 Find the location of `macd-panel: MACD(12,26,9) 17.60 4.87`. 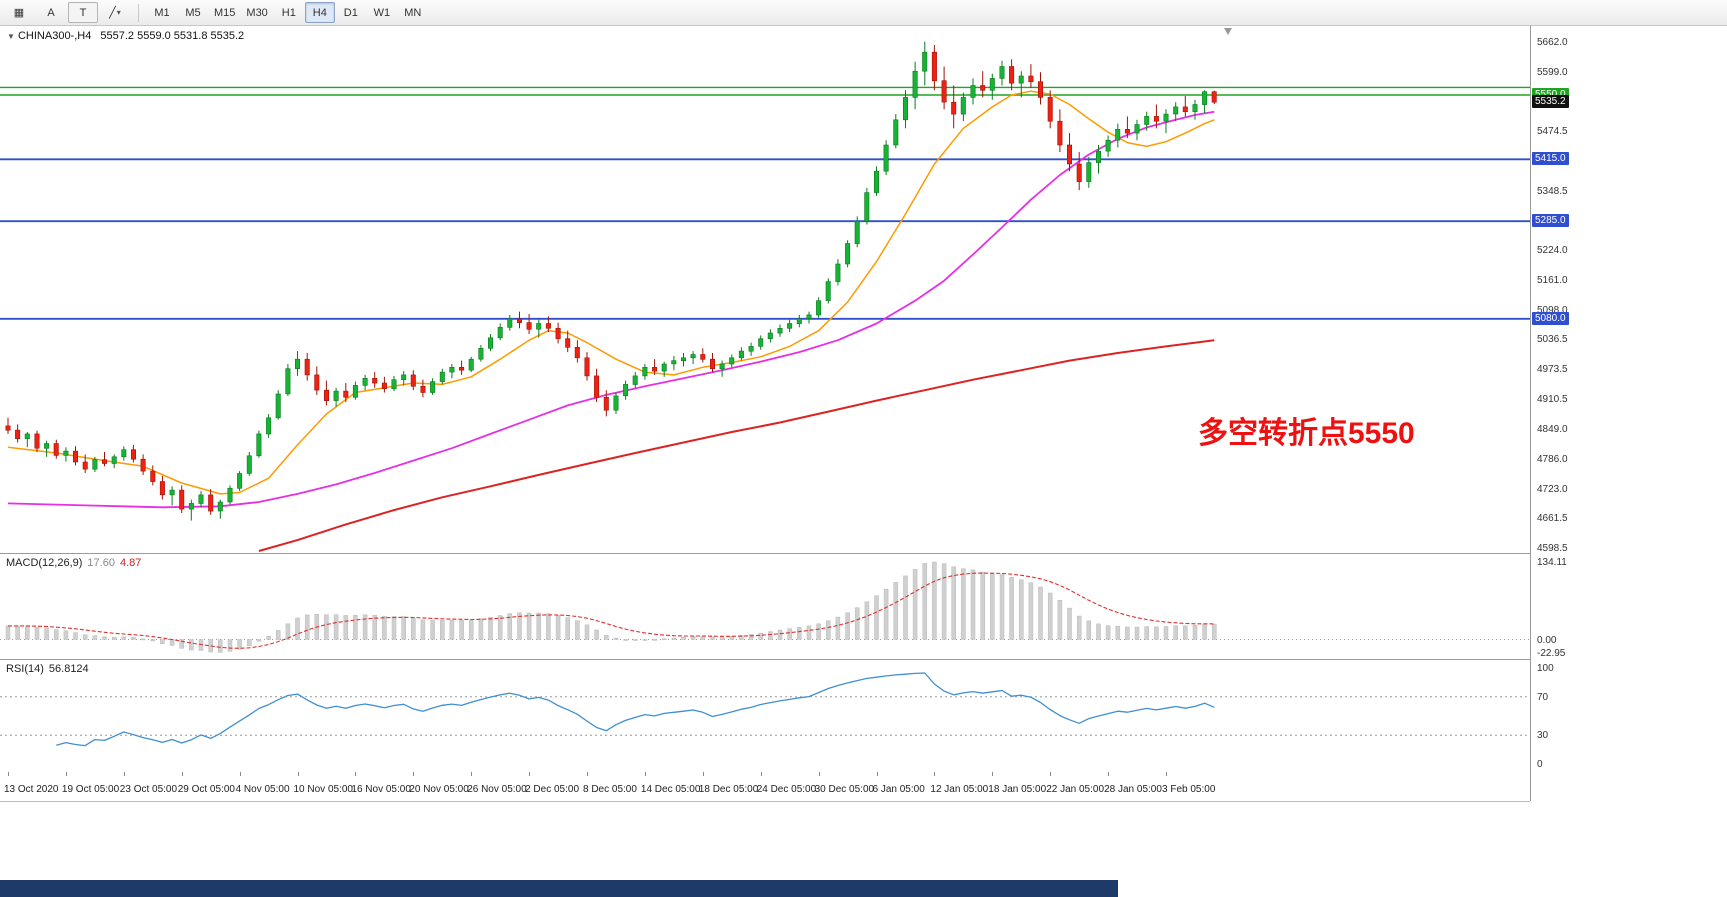

macd-panel: MACD(12,26,9) 17.60 4.87 is located at coordinates (765, 606).